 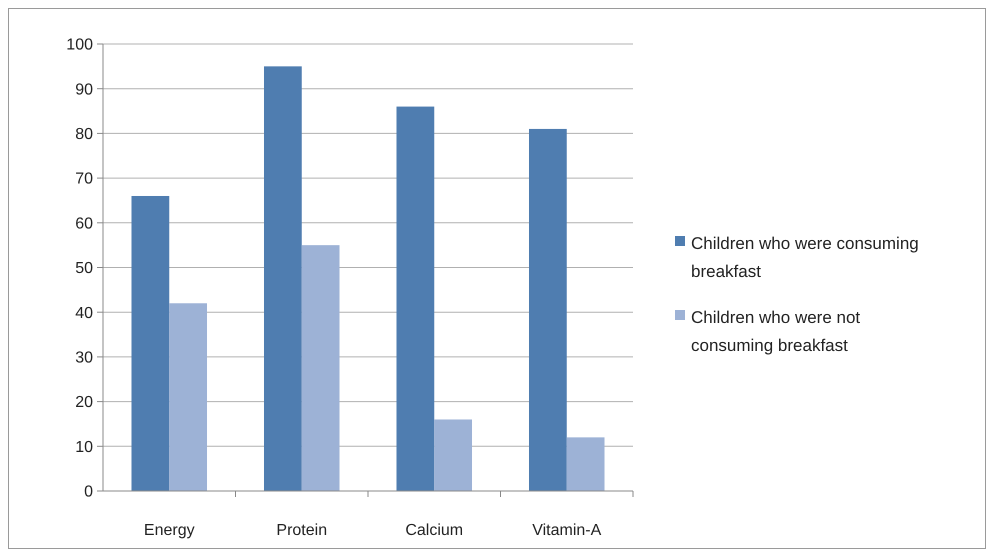 What do you see at coordinates (84, 223) in the screenshot?
I see `y-tick-label: 60` at bounding box center [84, 223].